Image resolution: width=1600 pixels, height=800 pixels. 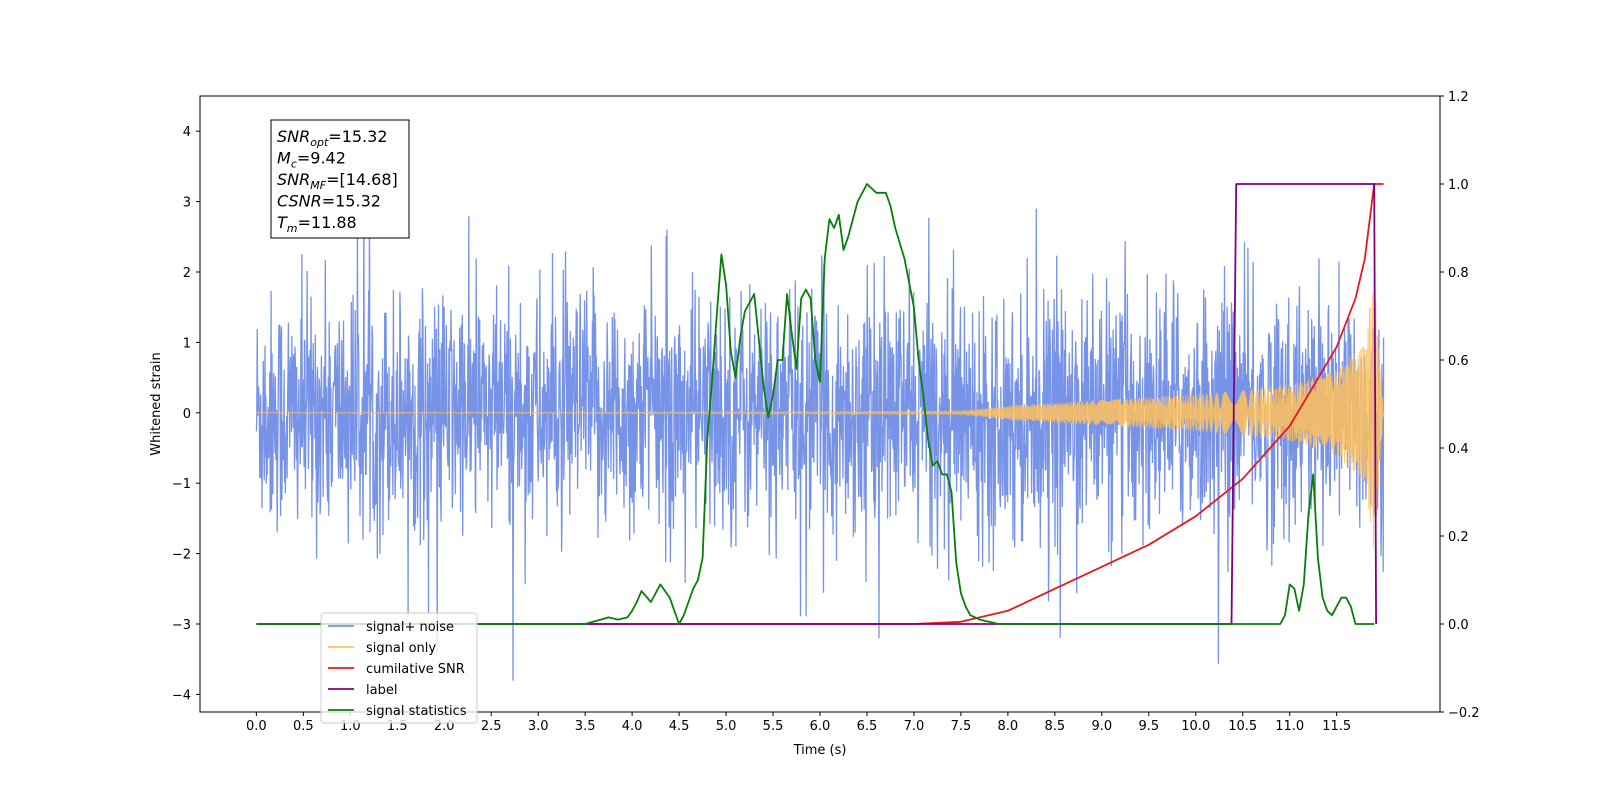 What do you see at coordinates (284, 158) in the screenshot?
I see `info-line-base: M` at bounding box center [284, 158].